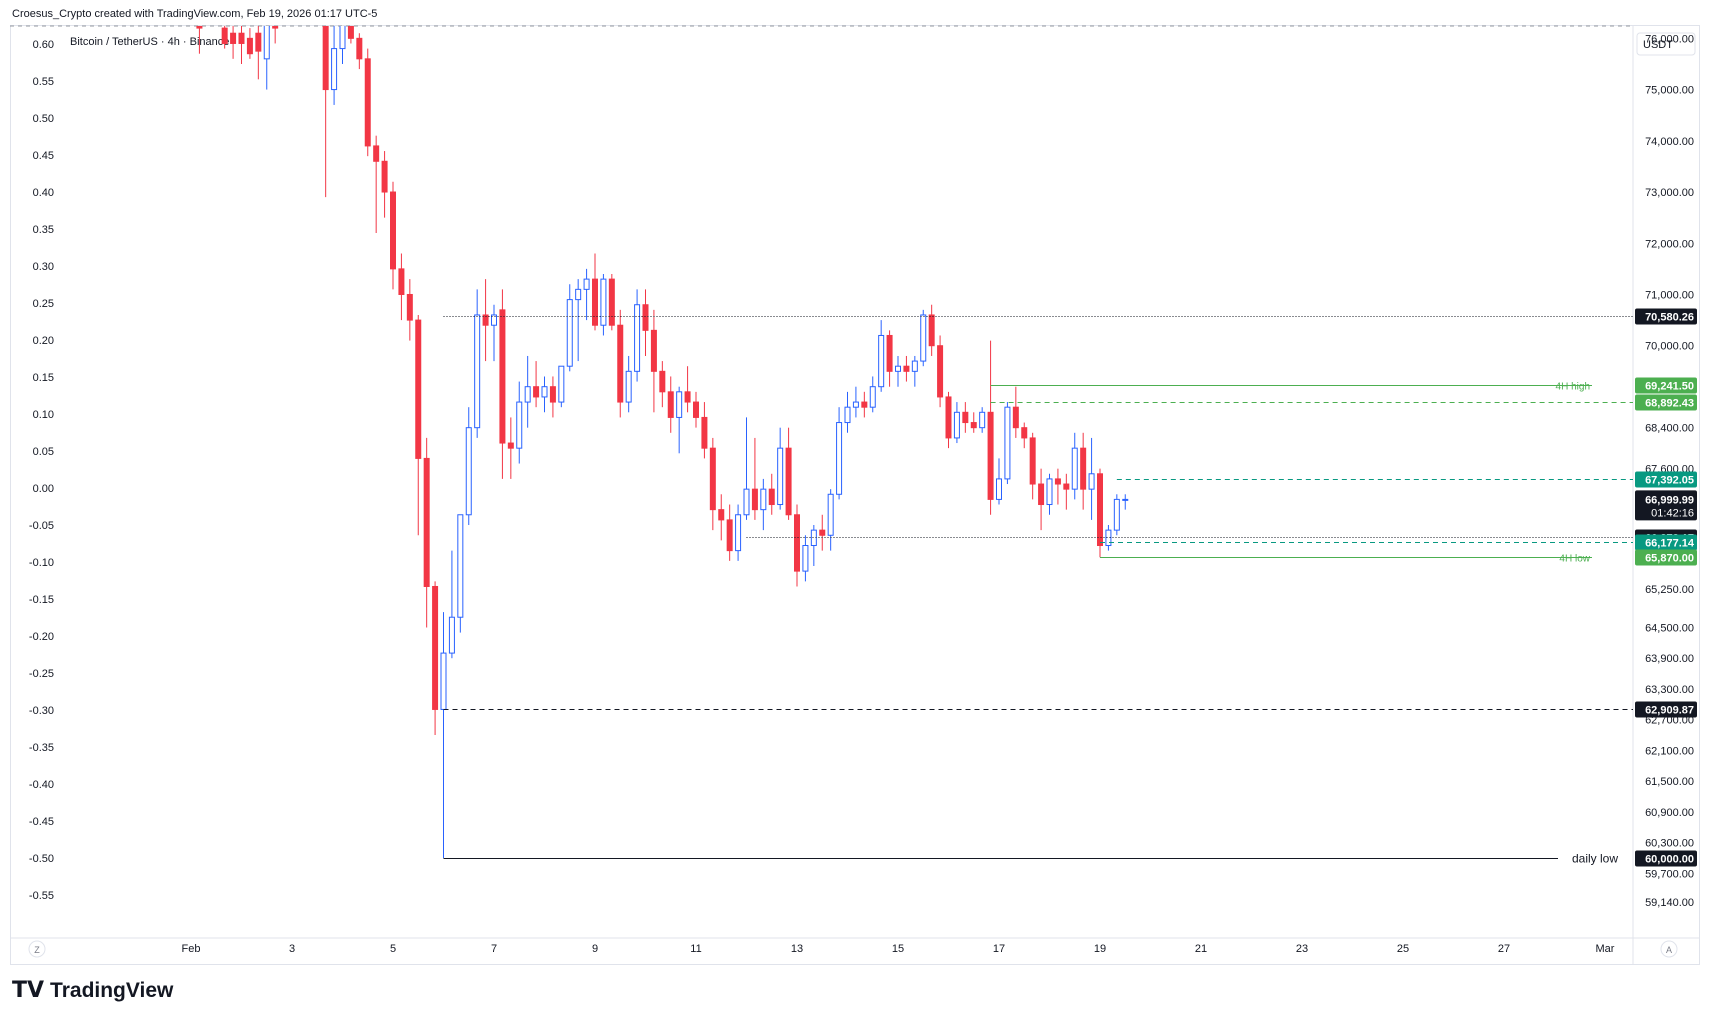  What do you see at coordinates (41, 600) in the screenshot?
I see `left-axis-tick: -0.15` at bounding box center [41, 600].